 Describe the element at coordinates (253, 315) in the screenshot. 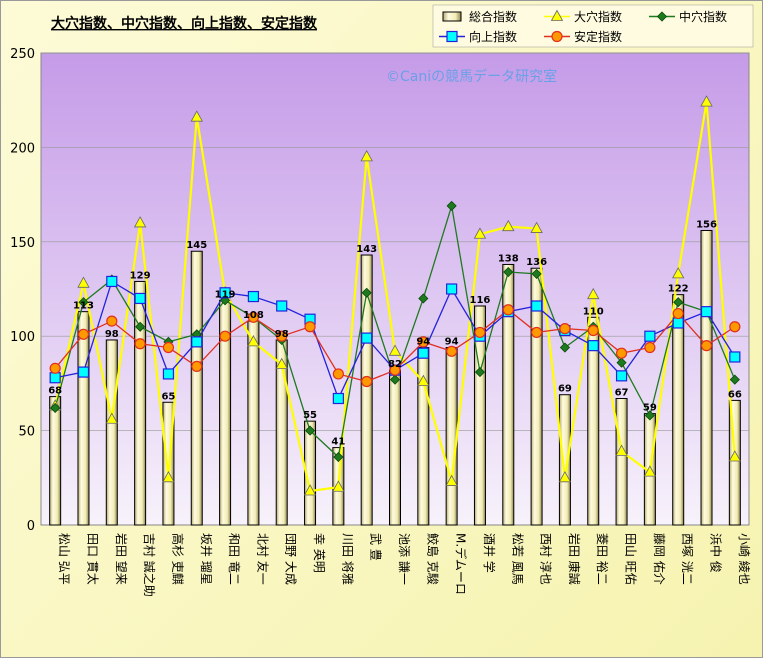

I see `data-label: 108` at that location.